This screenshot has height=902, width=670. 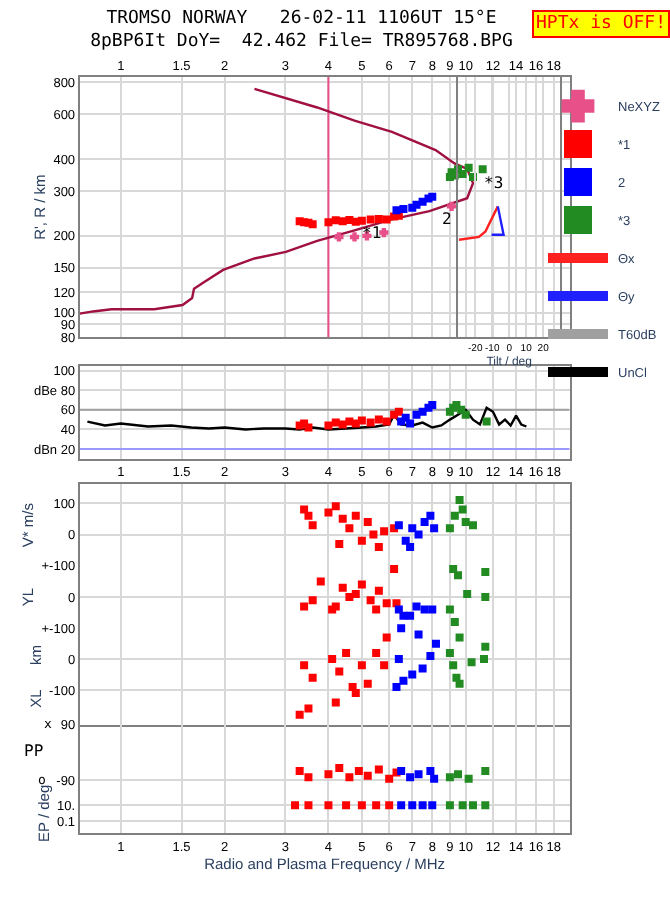 What do you see at coordinates (601, 24) in the screenshot?
I see `text: HPTx is OFF!` at bounding box center [601, 24].